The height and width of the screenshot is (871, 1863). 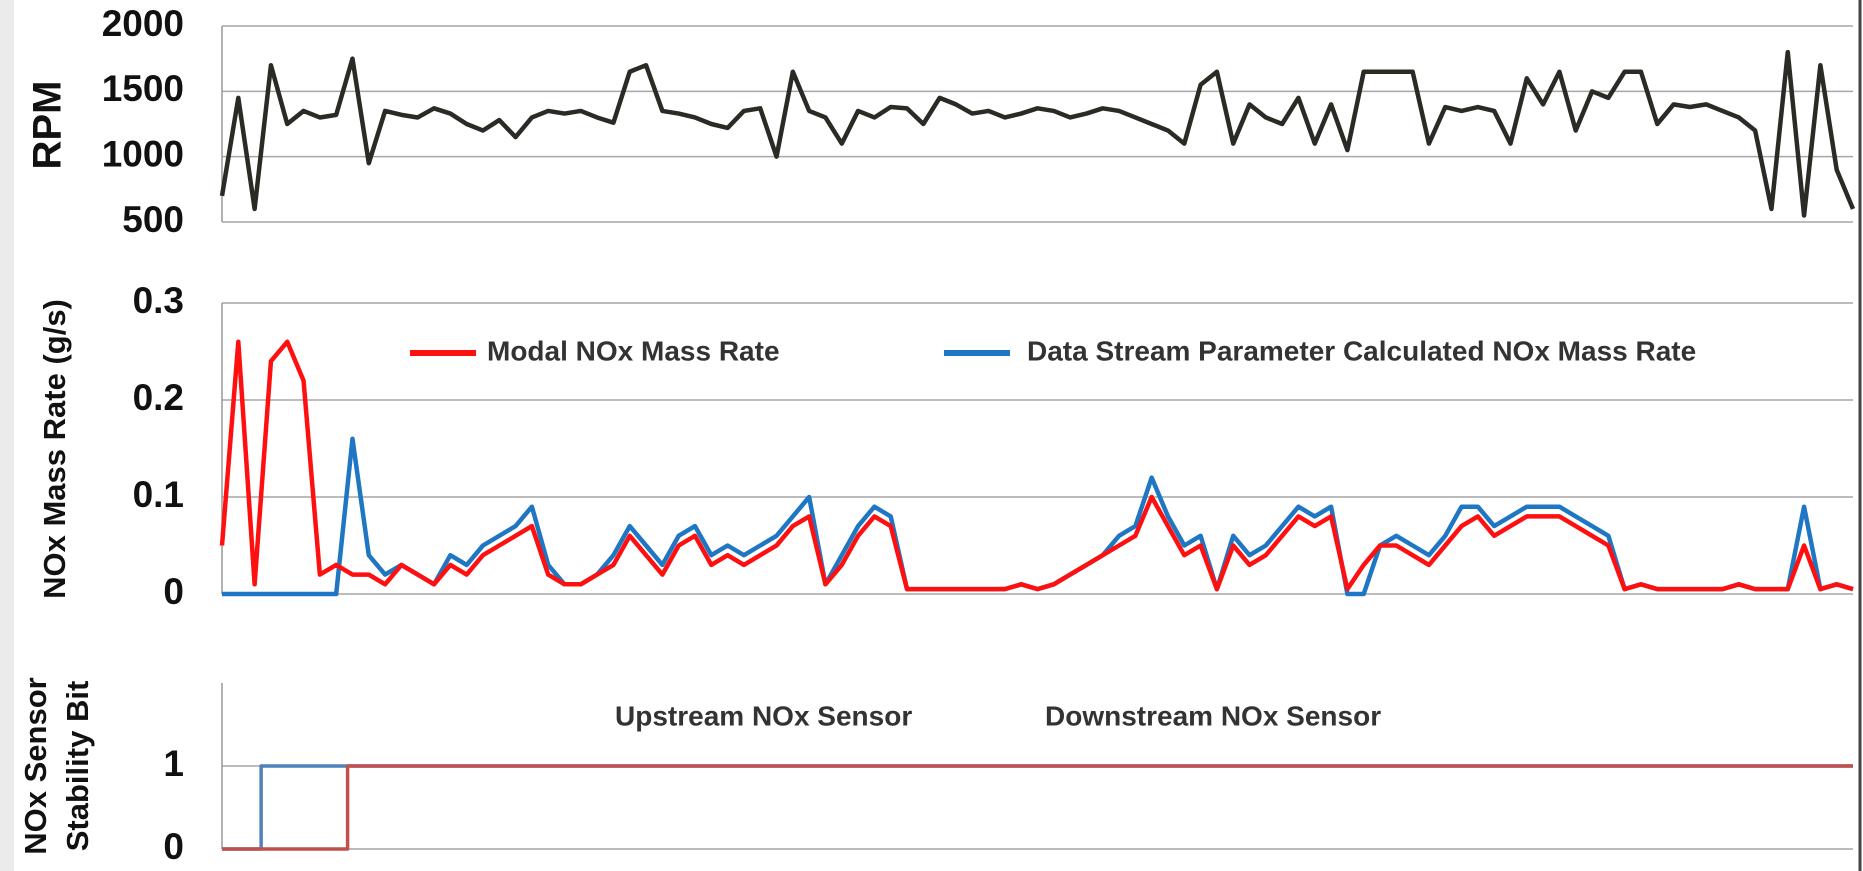 What do you see at coordinates (143, 23) in the screenshot?
I see `y-tick-label: 2000` at bounding box center [143, 23].